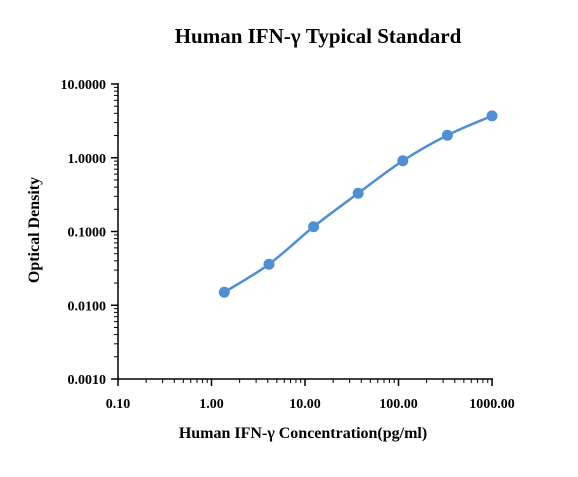 The width and height of the screenshot is (578, 477). I want to click on x-tick-label: 1.00, so click(211, 404).